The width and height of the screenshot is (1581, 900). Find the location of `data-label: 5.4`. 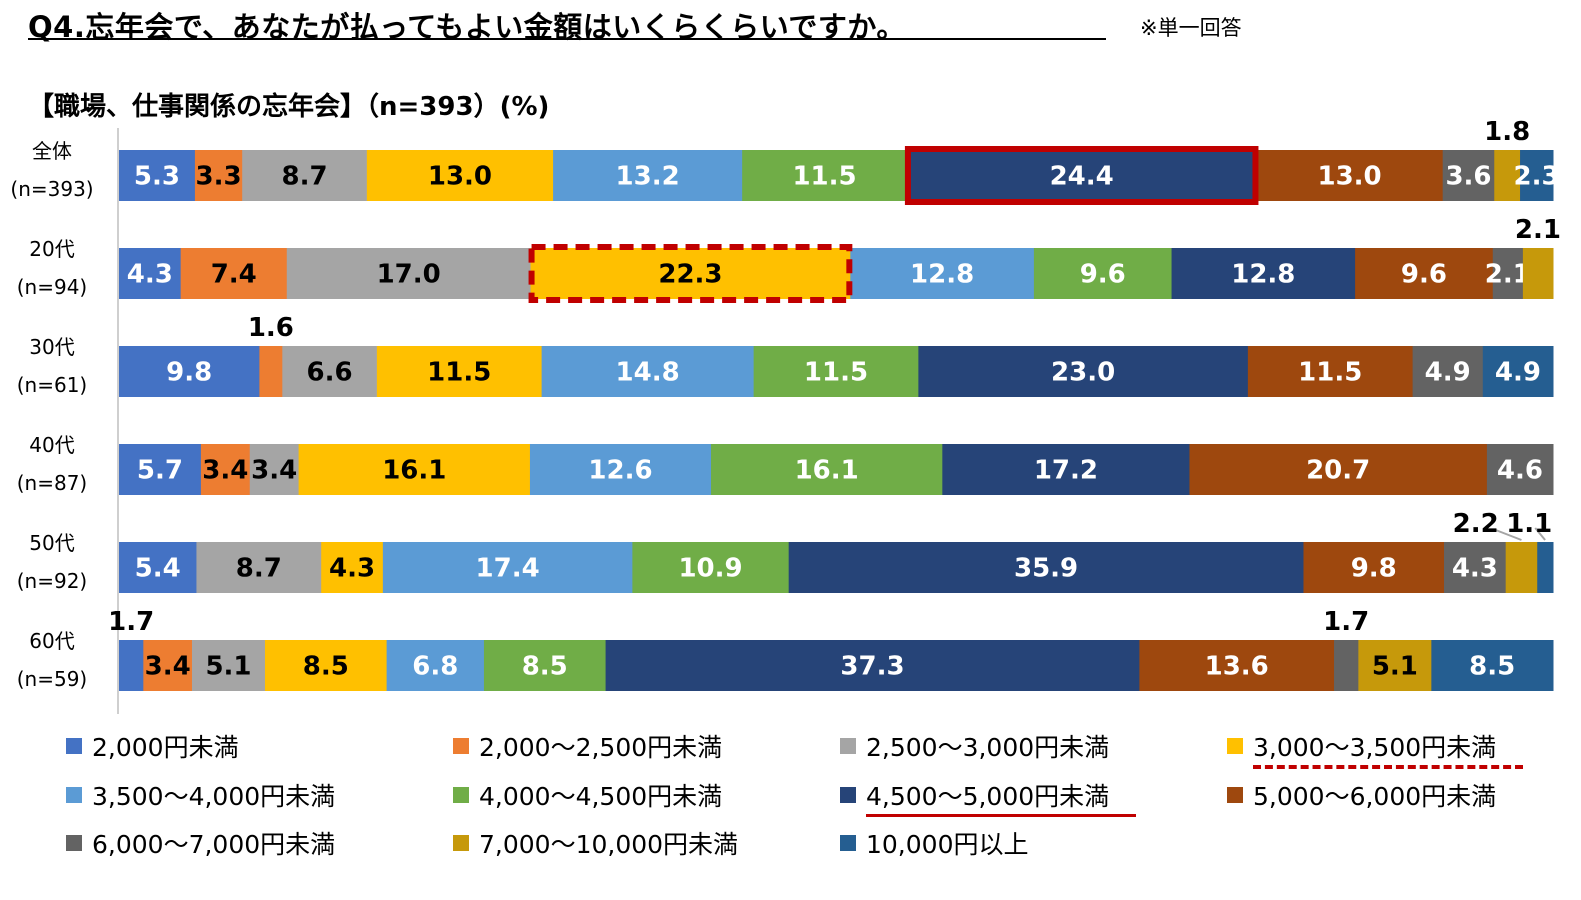

data-label: 5.4 is located at coordinates (158, 569).